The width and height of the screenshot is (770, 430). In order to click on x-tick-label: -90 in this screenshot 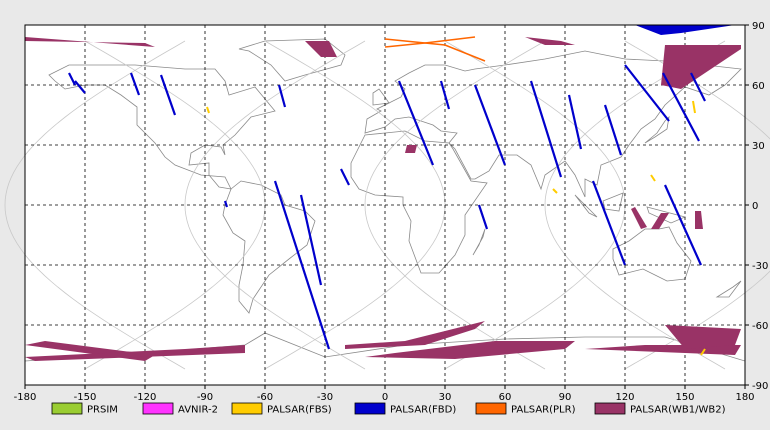, I will do `click(205, 397)`.